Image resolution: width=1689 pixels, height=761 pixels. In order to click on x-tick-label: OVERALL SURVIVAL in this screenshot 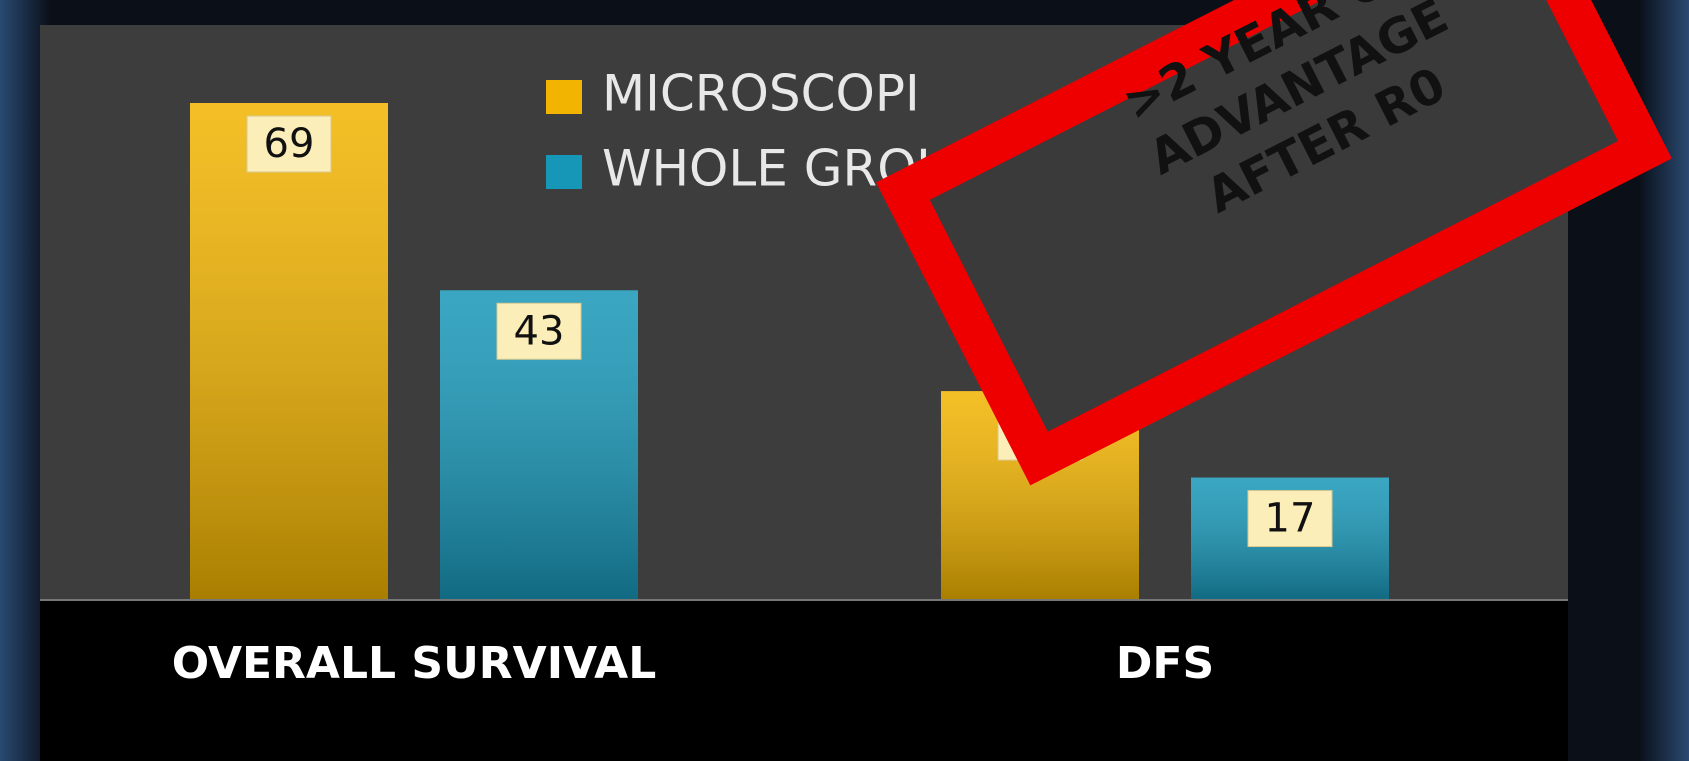, I will do `click(414, 663)`.